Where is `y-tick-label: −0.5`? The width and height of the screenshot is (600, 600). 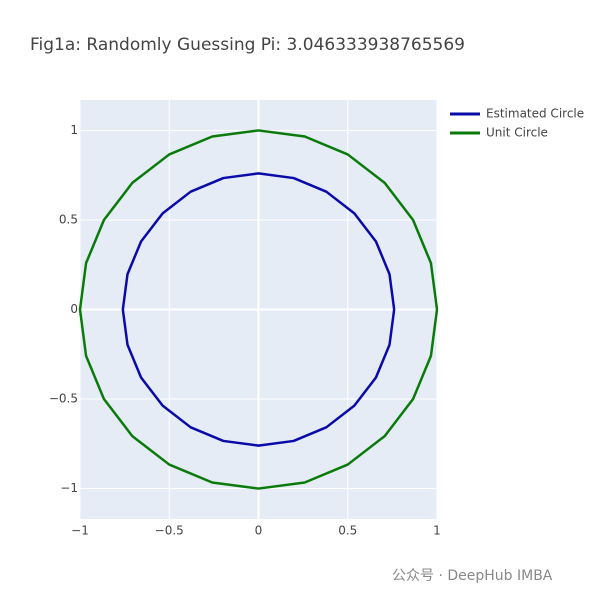 y-tick-label: −0.5 is located at coordinates (63, 399).